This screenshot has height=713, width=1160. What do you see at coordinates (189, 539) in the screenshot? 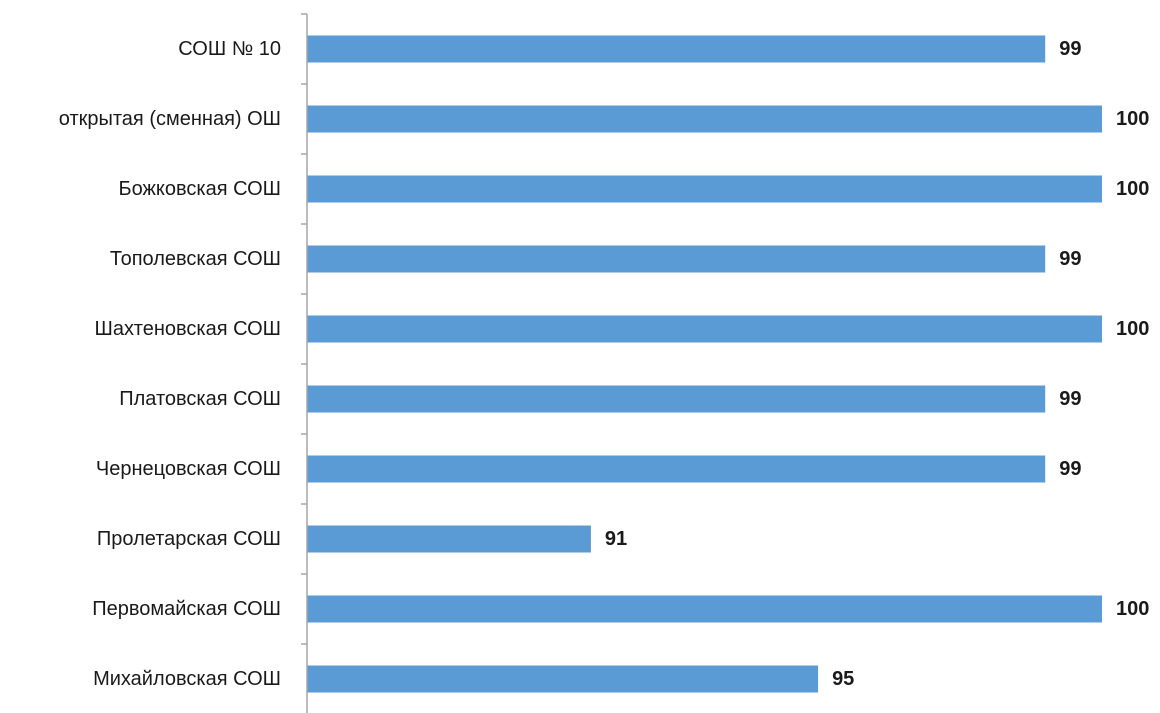
I see `category-label: Пролетарская СОШ` at bounding box center [189, 539].